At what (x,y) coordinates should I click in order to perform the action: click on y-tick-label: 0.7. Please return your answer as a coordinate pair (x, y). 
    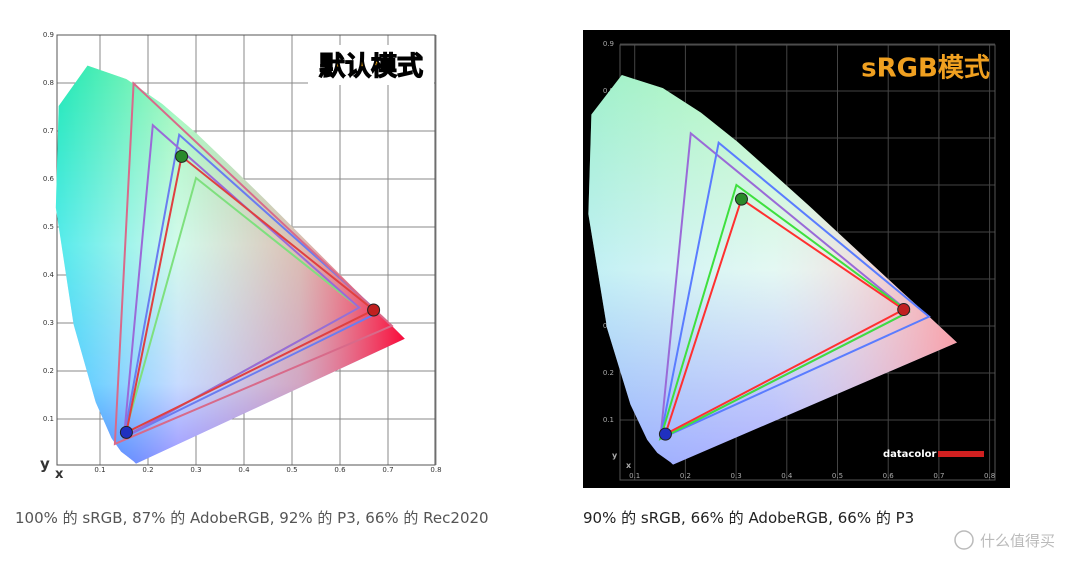
    Looking at the image, I should click on (48, 131).